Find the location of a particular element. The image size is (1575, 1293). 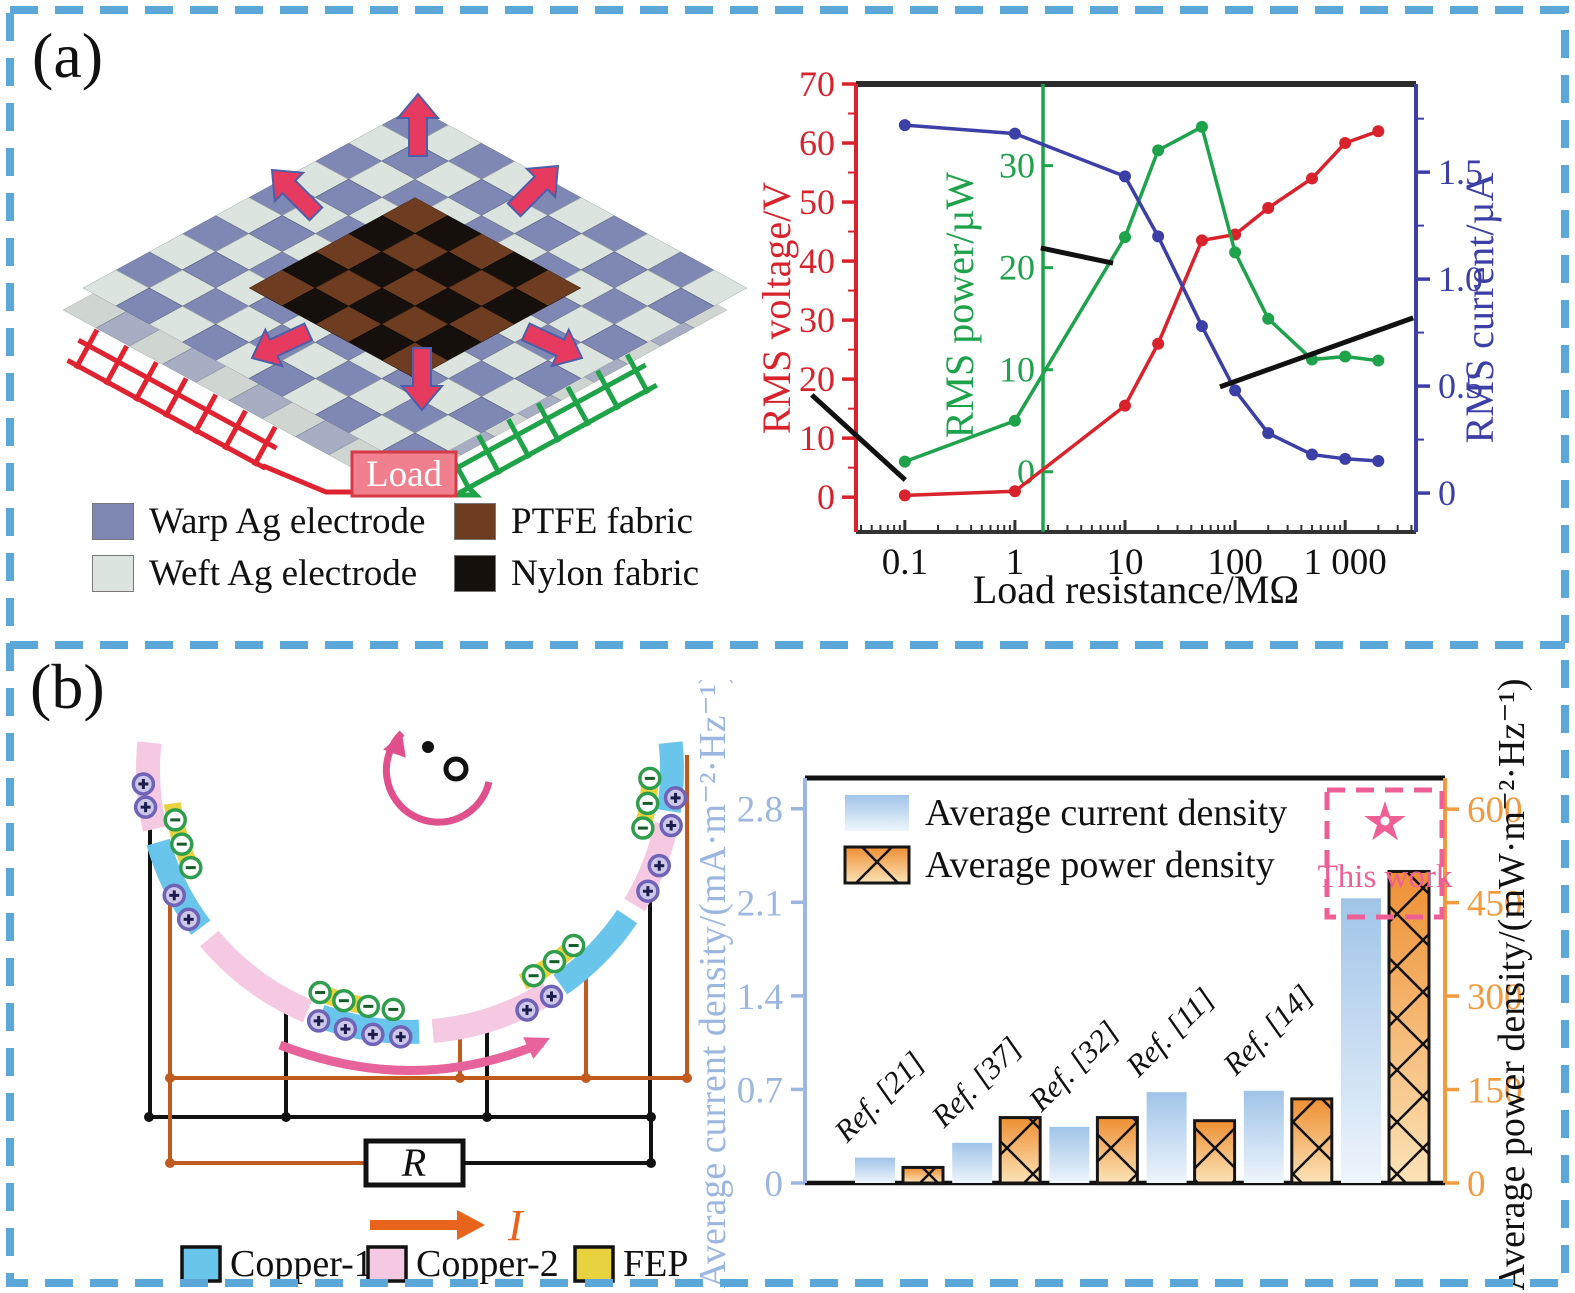

voltage-tick-label: 60 is located at coordinates (817, 143).